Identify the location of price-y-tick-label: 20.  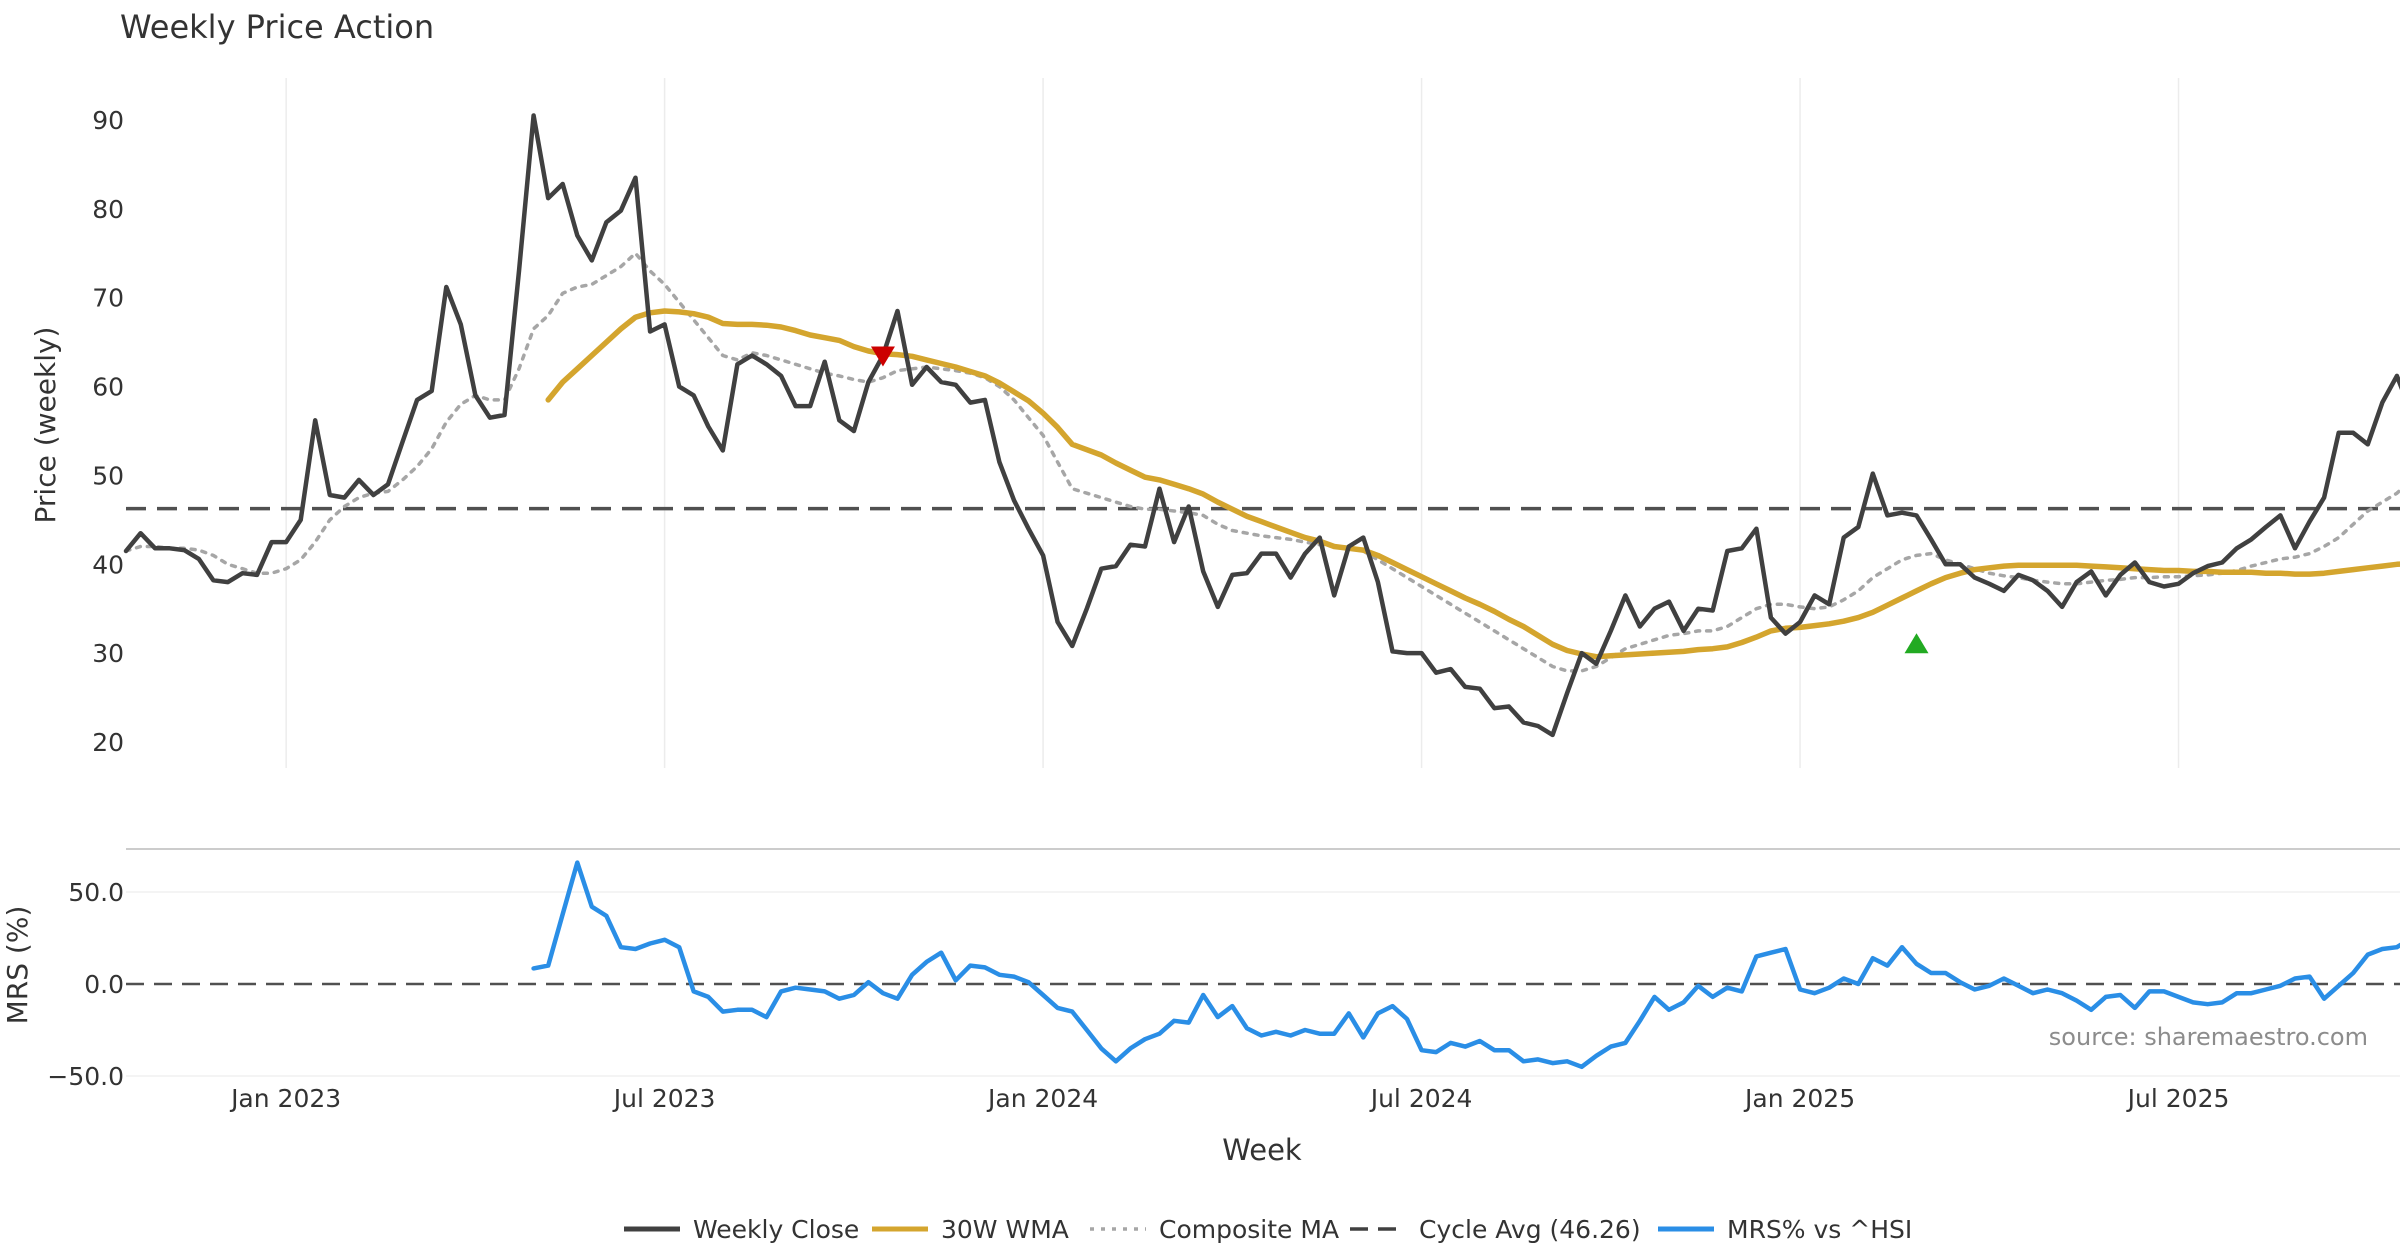
(108, 742).